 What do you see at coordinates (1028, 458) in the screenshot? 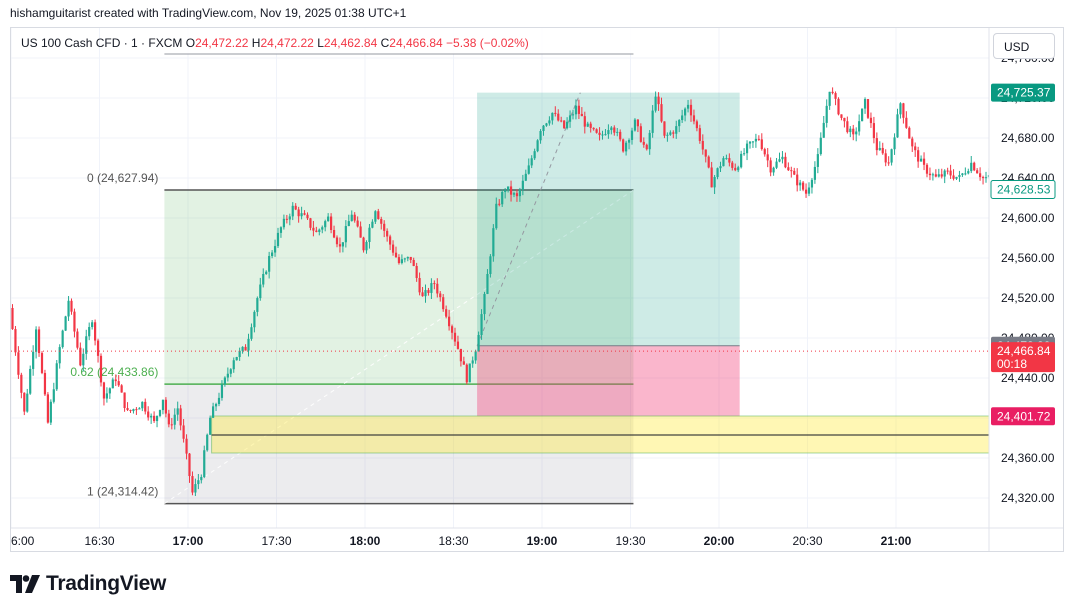
I see `price-axis-tick-label: 24,360.00` at bounding box center [1028, 458].